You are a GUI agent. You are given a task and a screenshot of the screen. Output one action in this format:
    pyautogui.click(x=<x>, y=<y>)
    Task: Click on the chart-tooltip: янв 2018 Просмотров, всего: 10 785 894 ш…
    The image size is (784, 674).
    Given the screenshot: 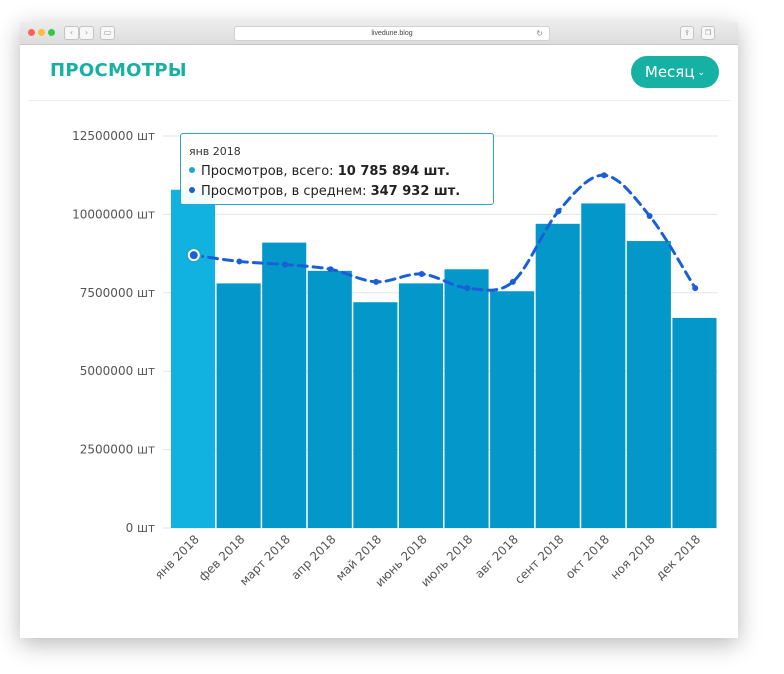 What is the action you would take?
    pyautogui.click(x=337, y=169)
    